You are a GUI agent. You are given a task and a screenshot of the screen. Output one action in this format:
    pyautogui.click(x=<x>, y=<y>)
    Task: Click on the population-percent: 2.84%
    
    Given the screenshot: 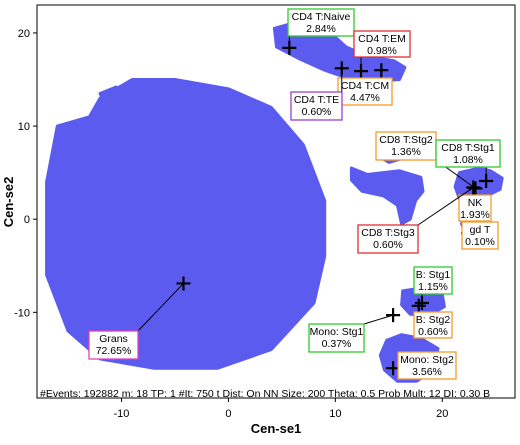 What is the action you would take?
    pyautogui.click(x=321, y=29)
    